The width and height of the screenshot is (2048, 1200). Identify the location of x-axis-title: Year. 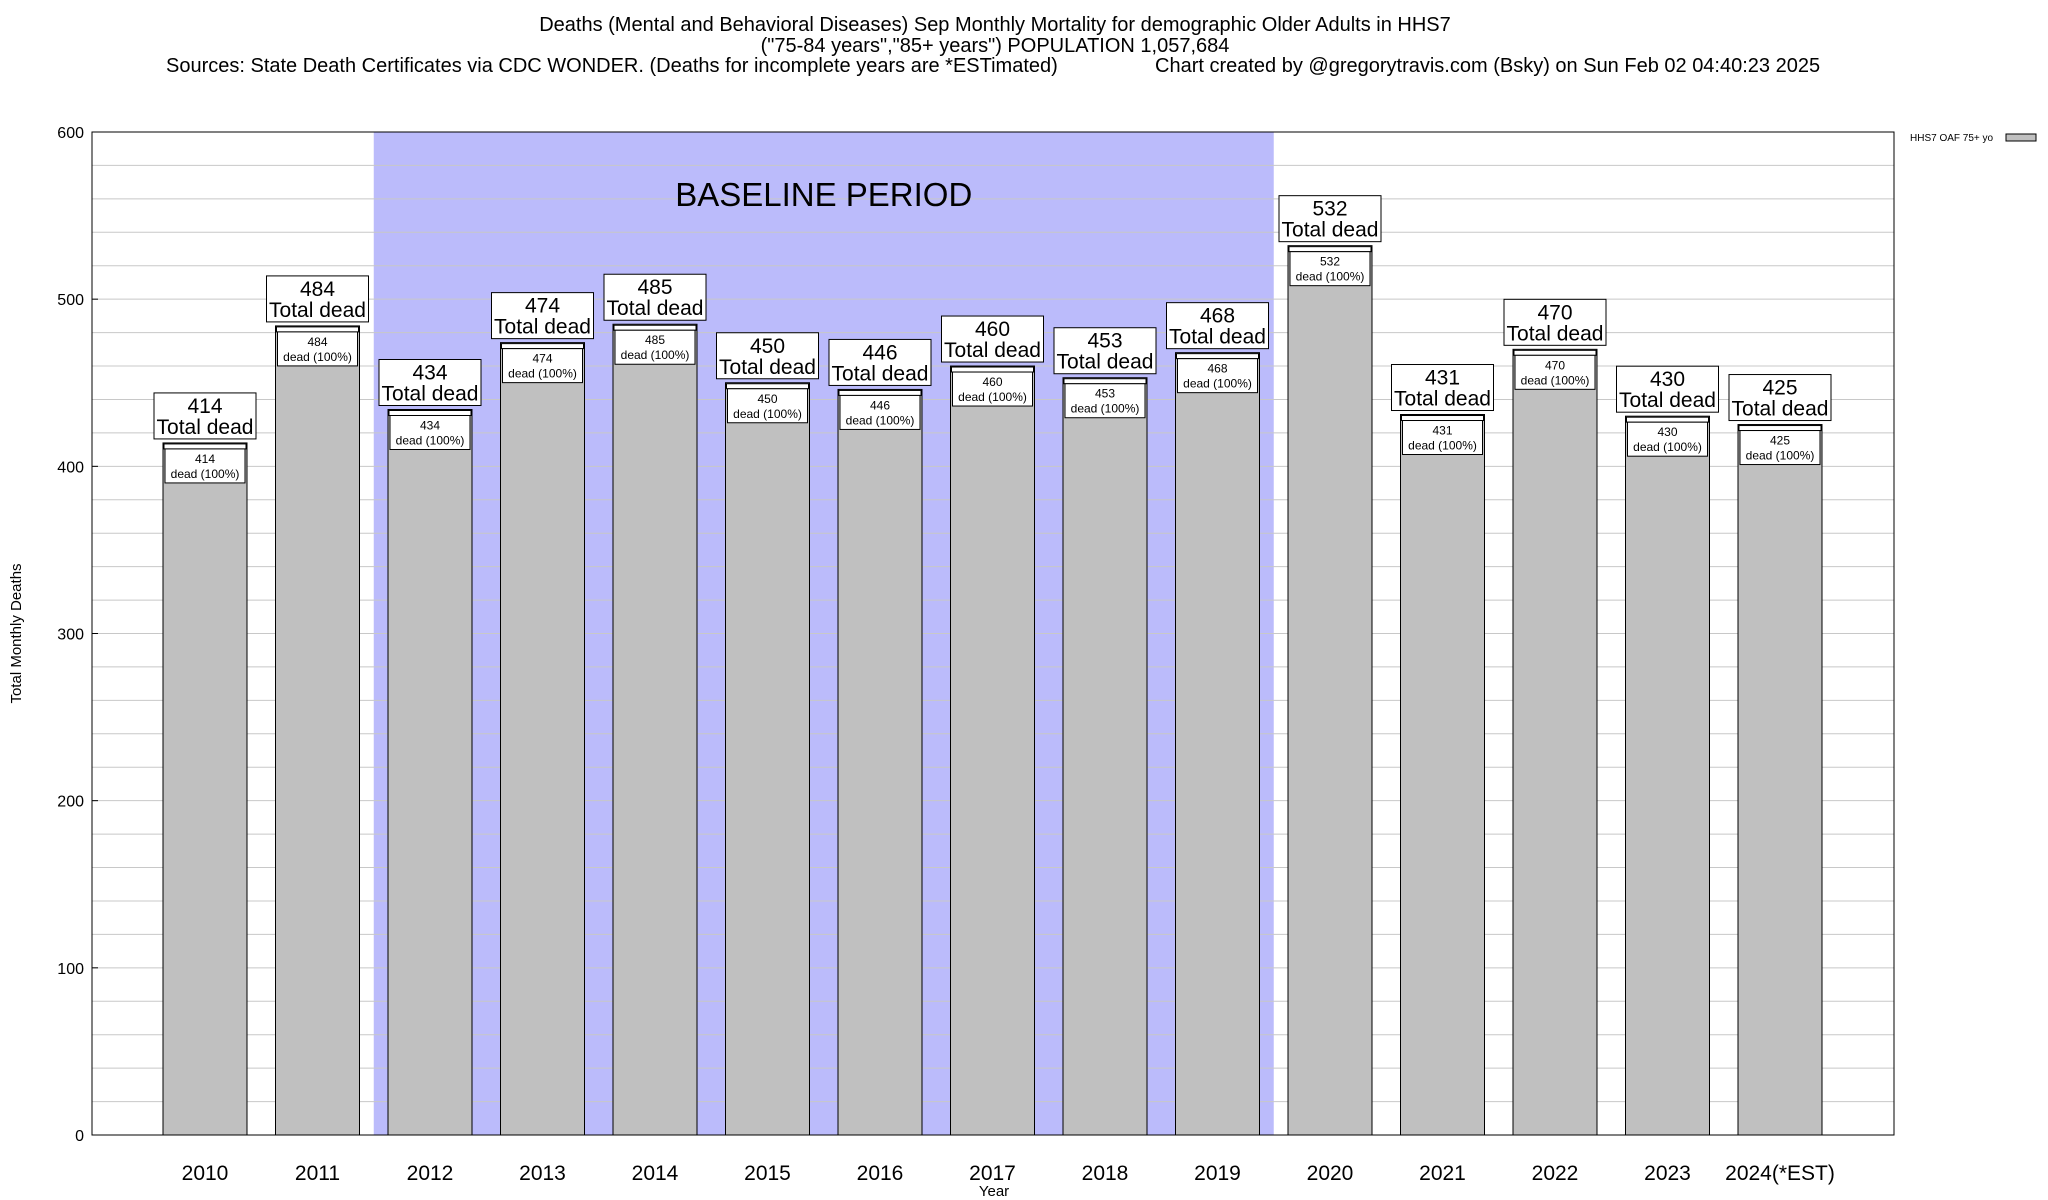
(994, 1191).